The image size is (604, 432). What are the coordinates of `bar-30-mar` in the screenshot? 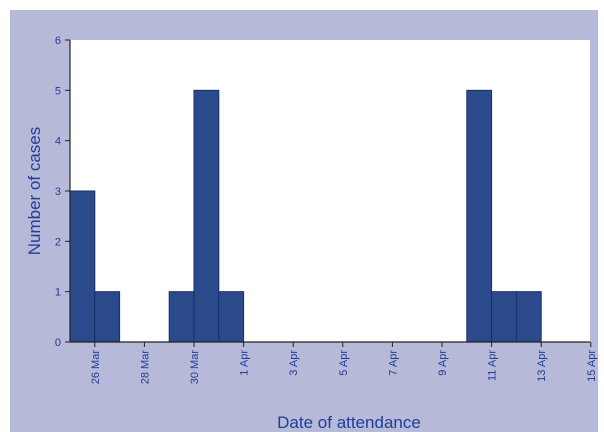 It's located at (206, 216).